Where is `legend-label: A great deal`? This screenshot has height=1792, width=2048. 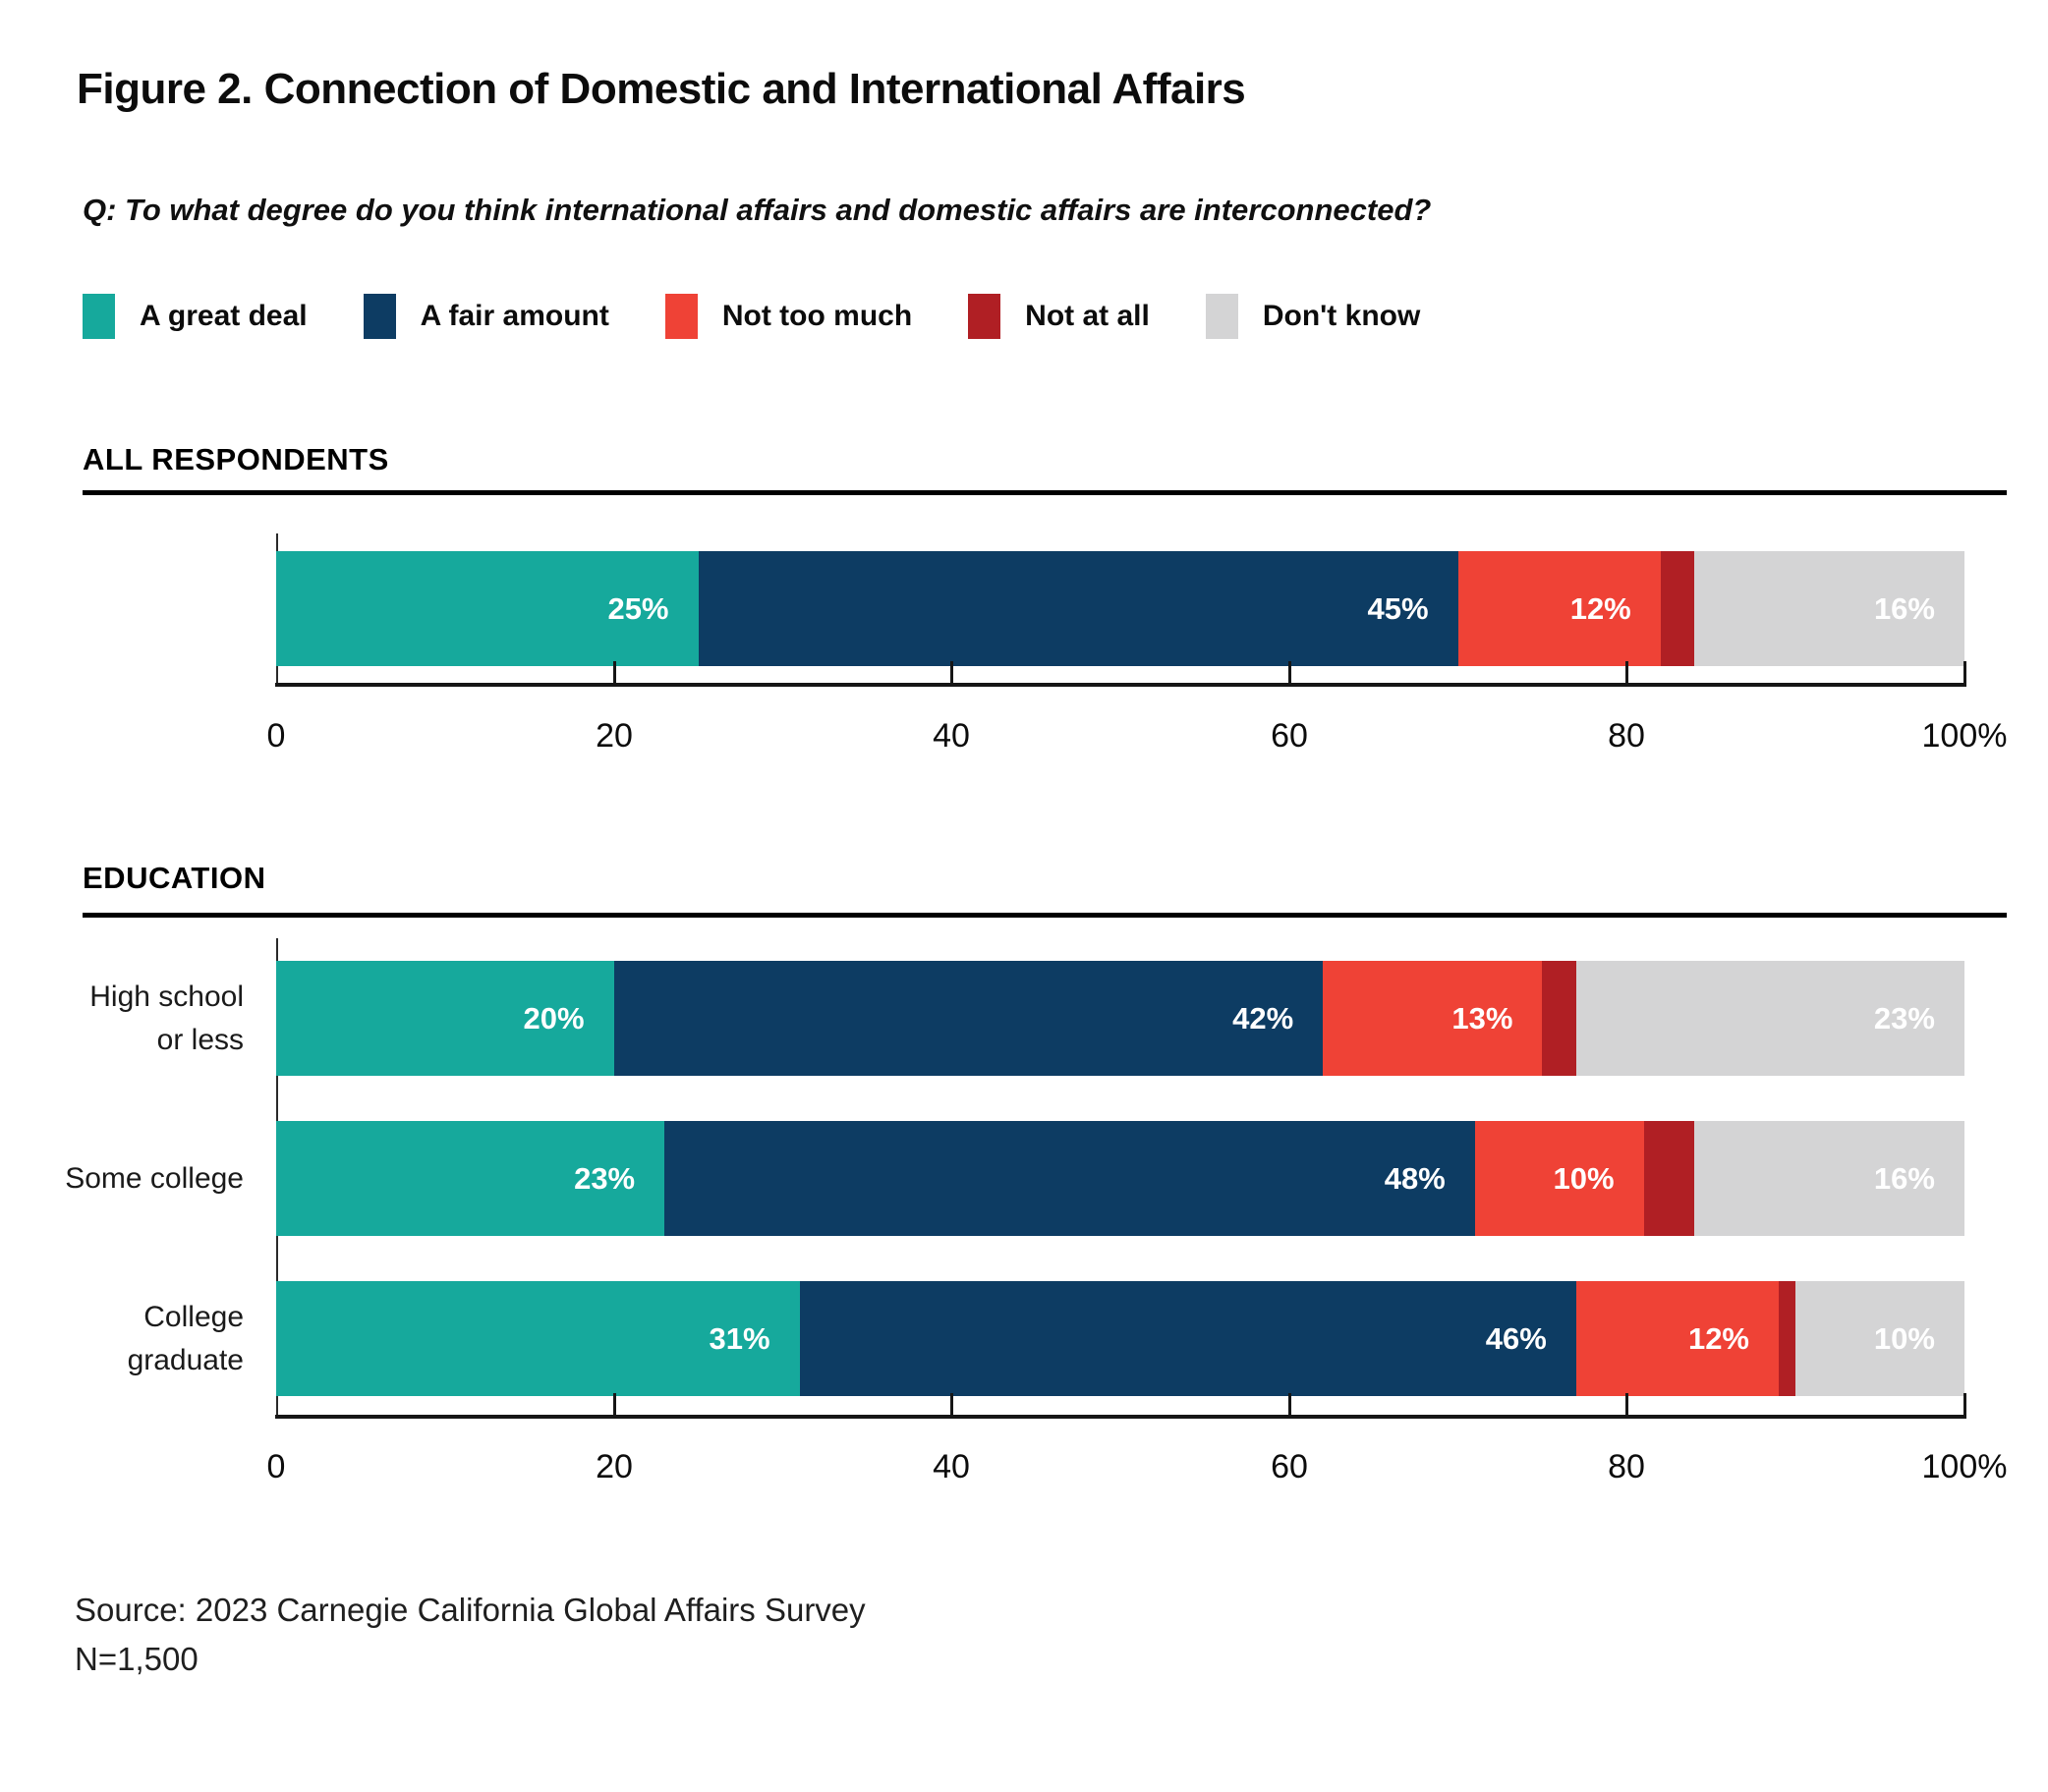 legend-label: A great deal is located at coordinates (224, 316).